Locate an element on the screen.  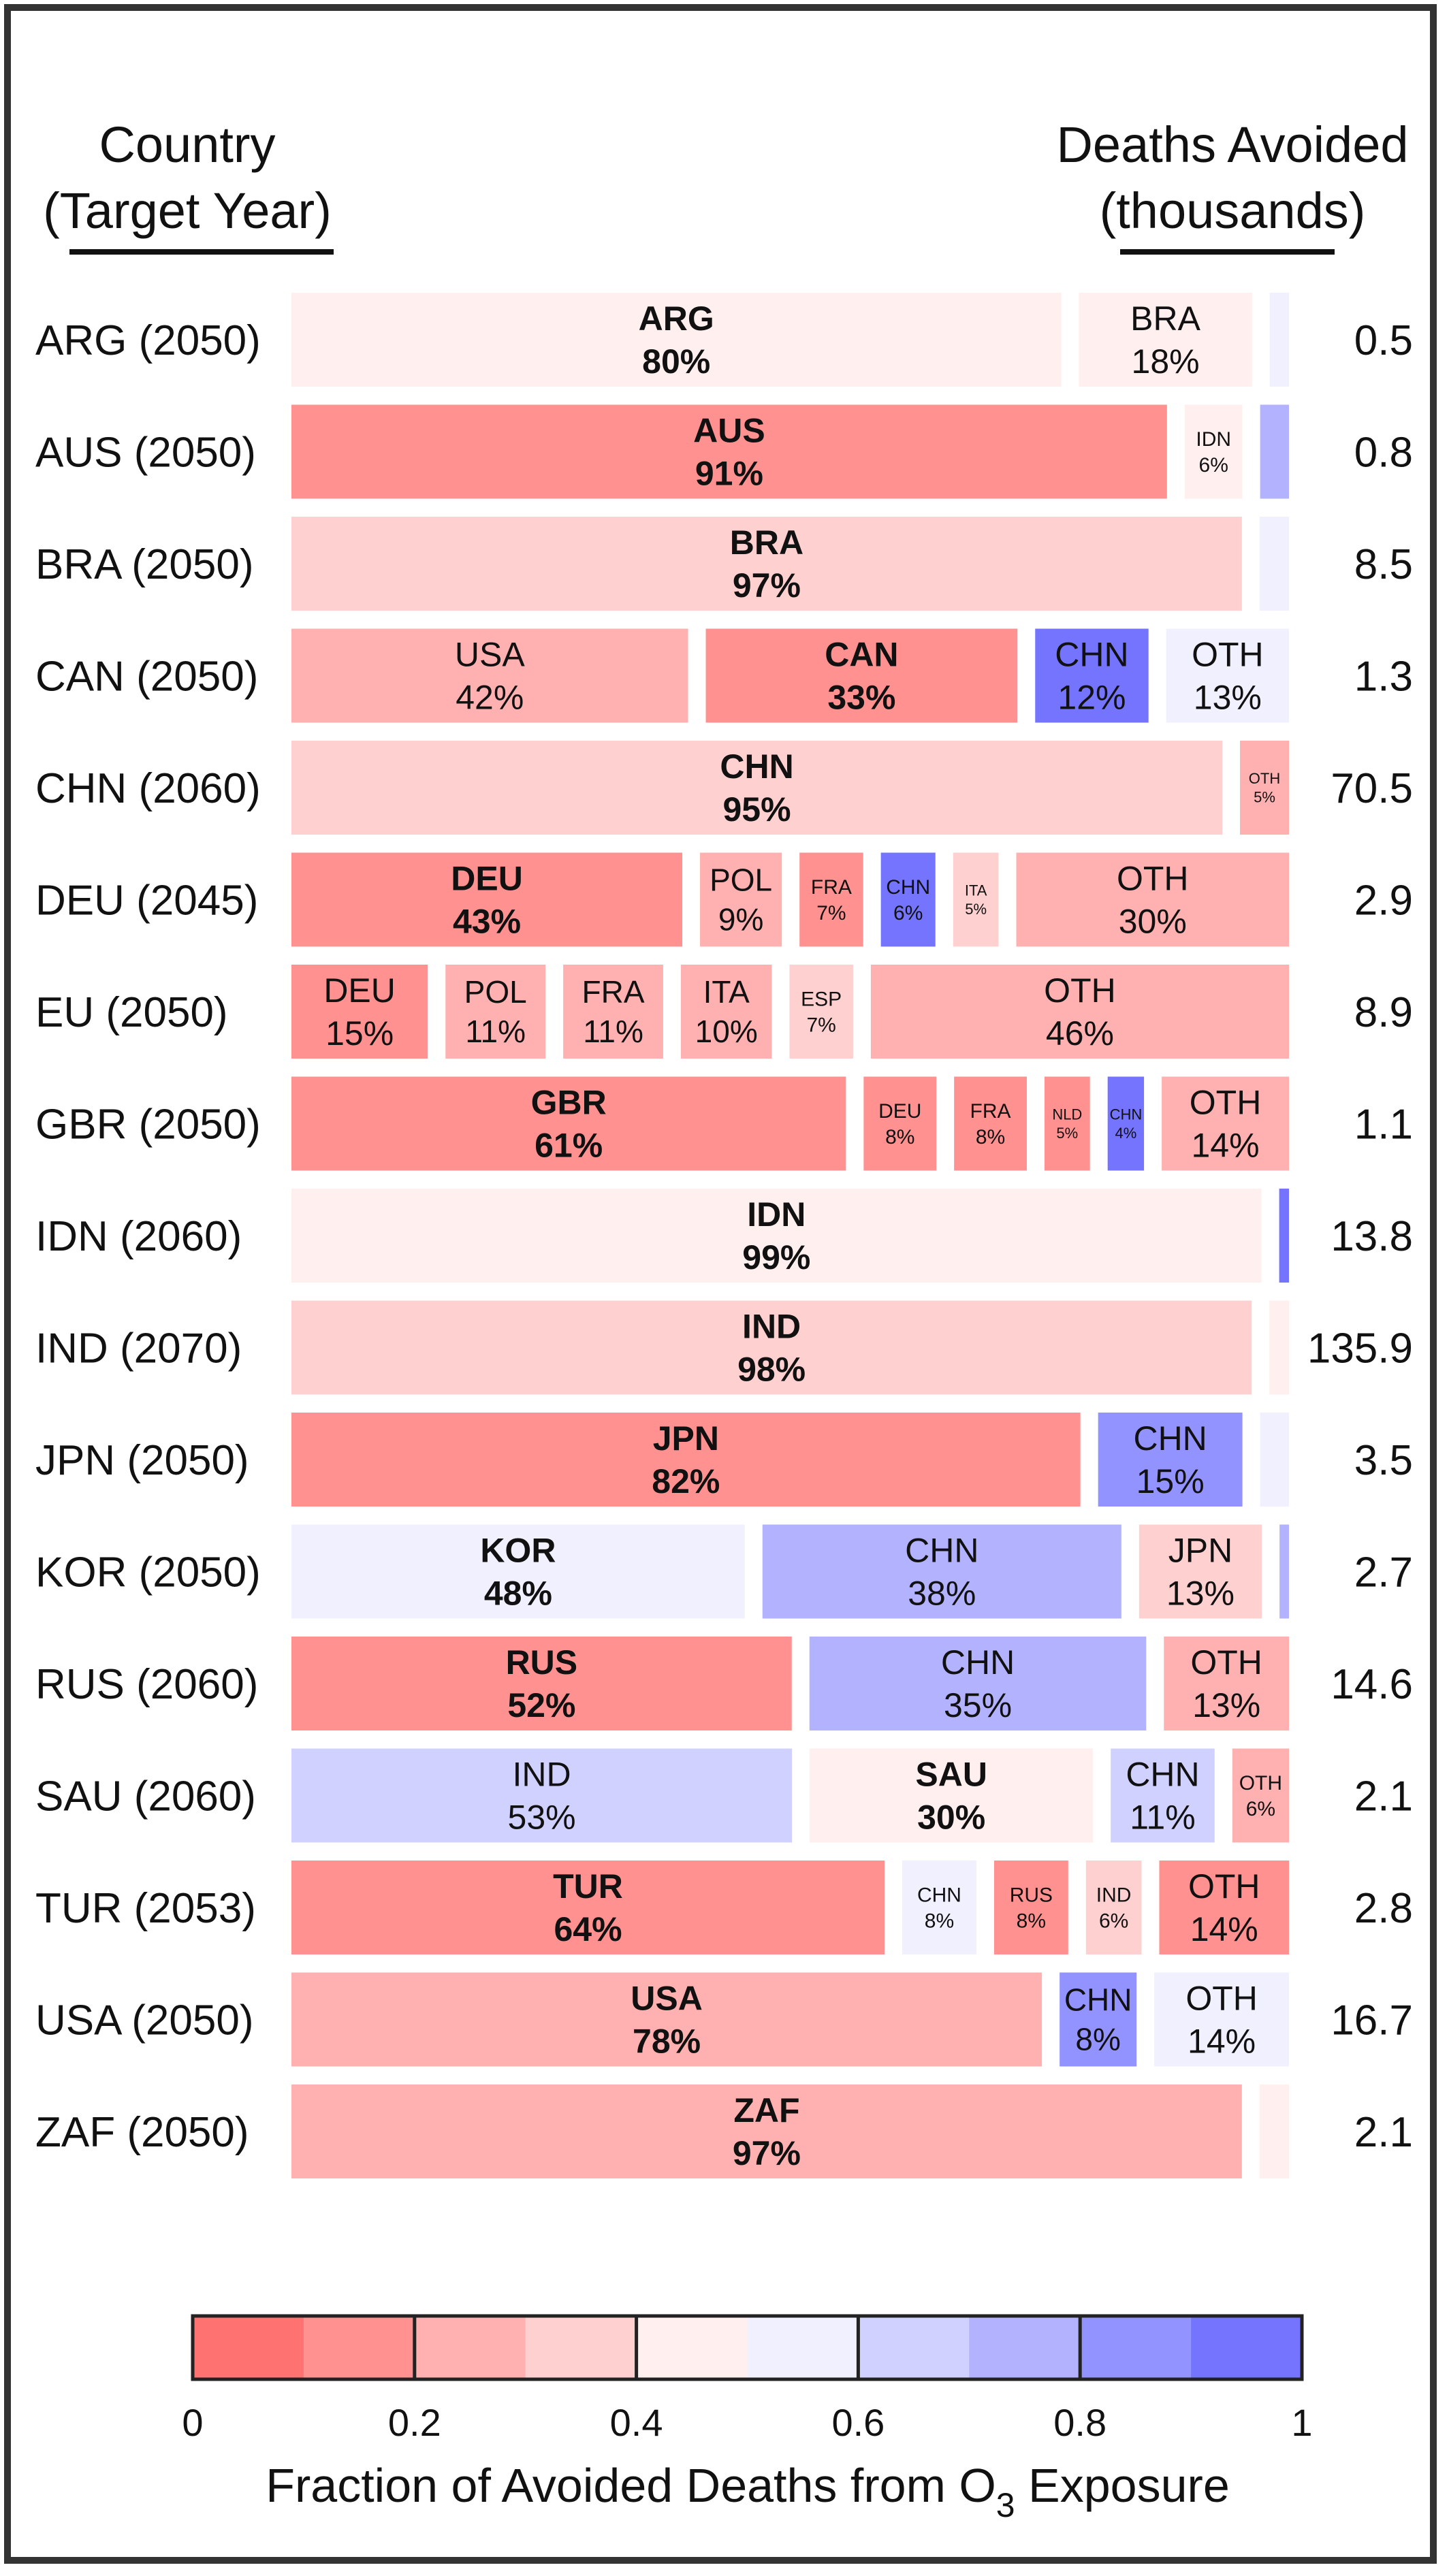
segment-percent-label: 82% is located at coordinates (686, 1481).